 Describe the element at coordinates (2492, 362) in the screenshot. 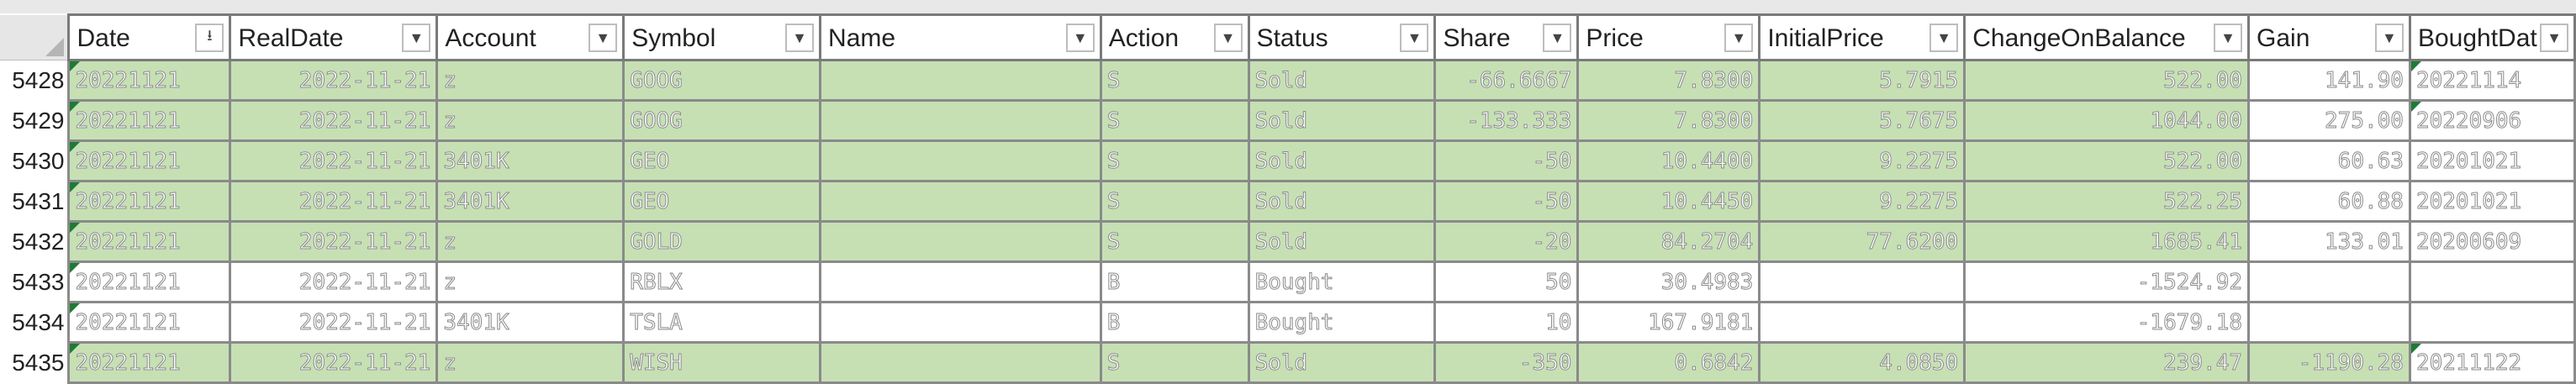

I see `cell-boughtdat: 20211122` at that location.